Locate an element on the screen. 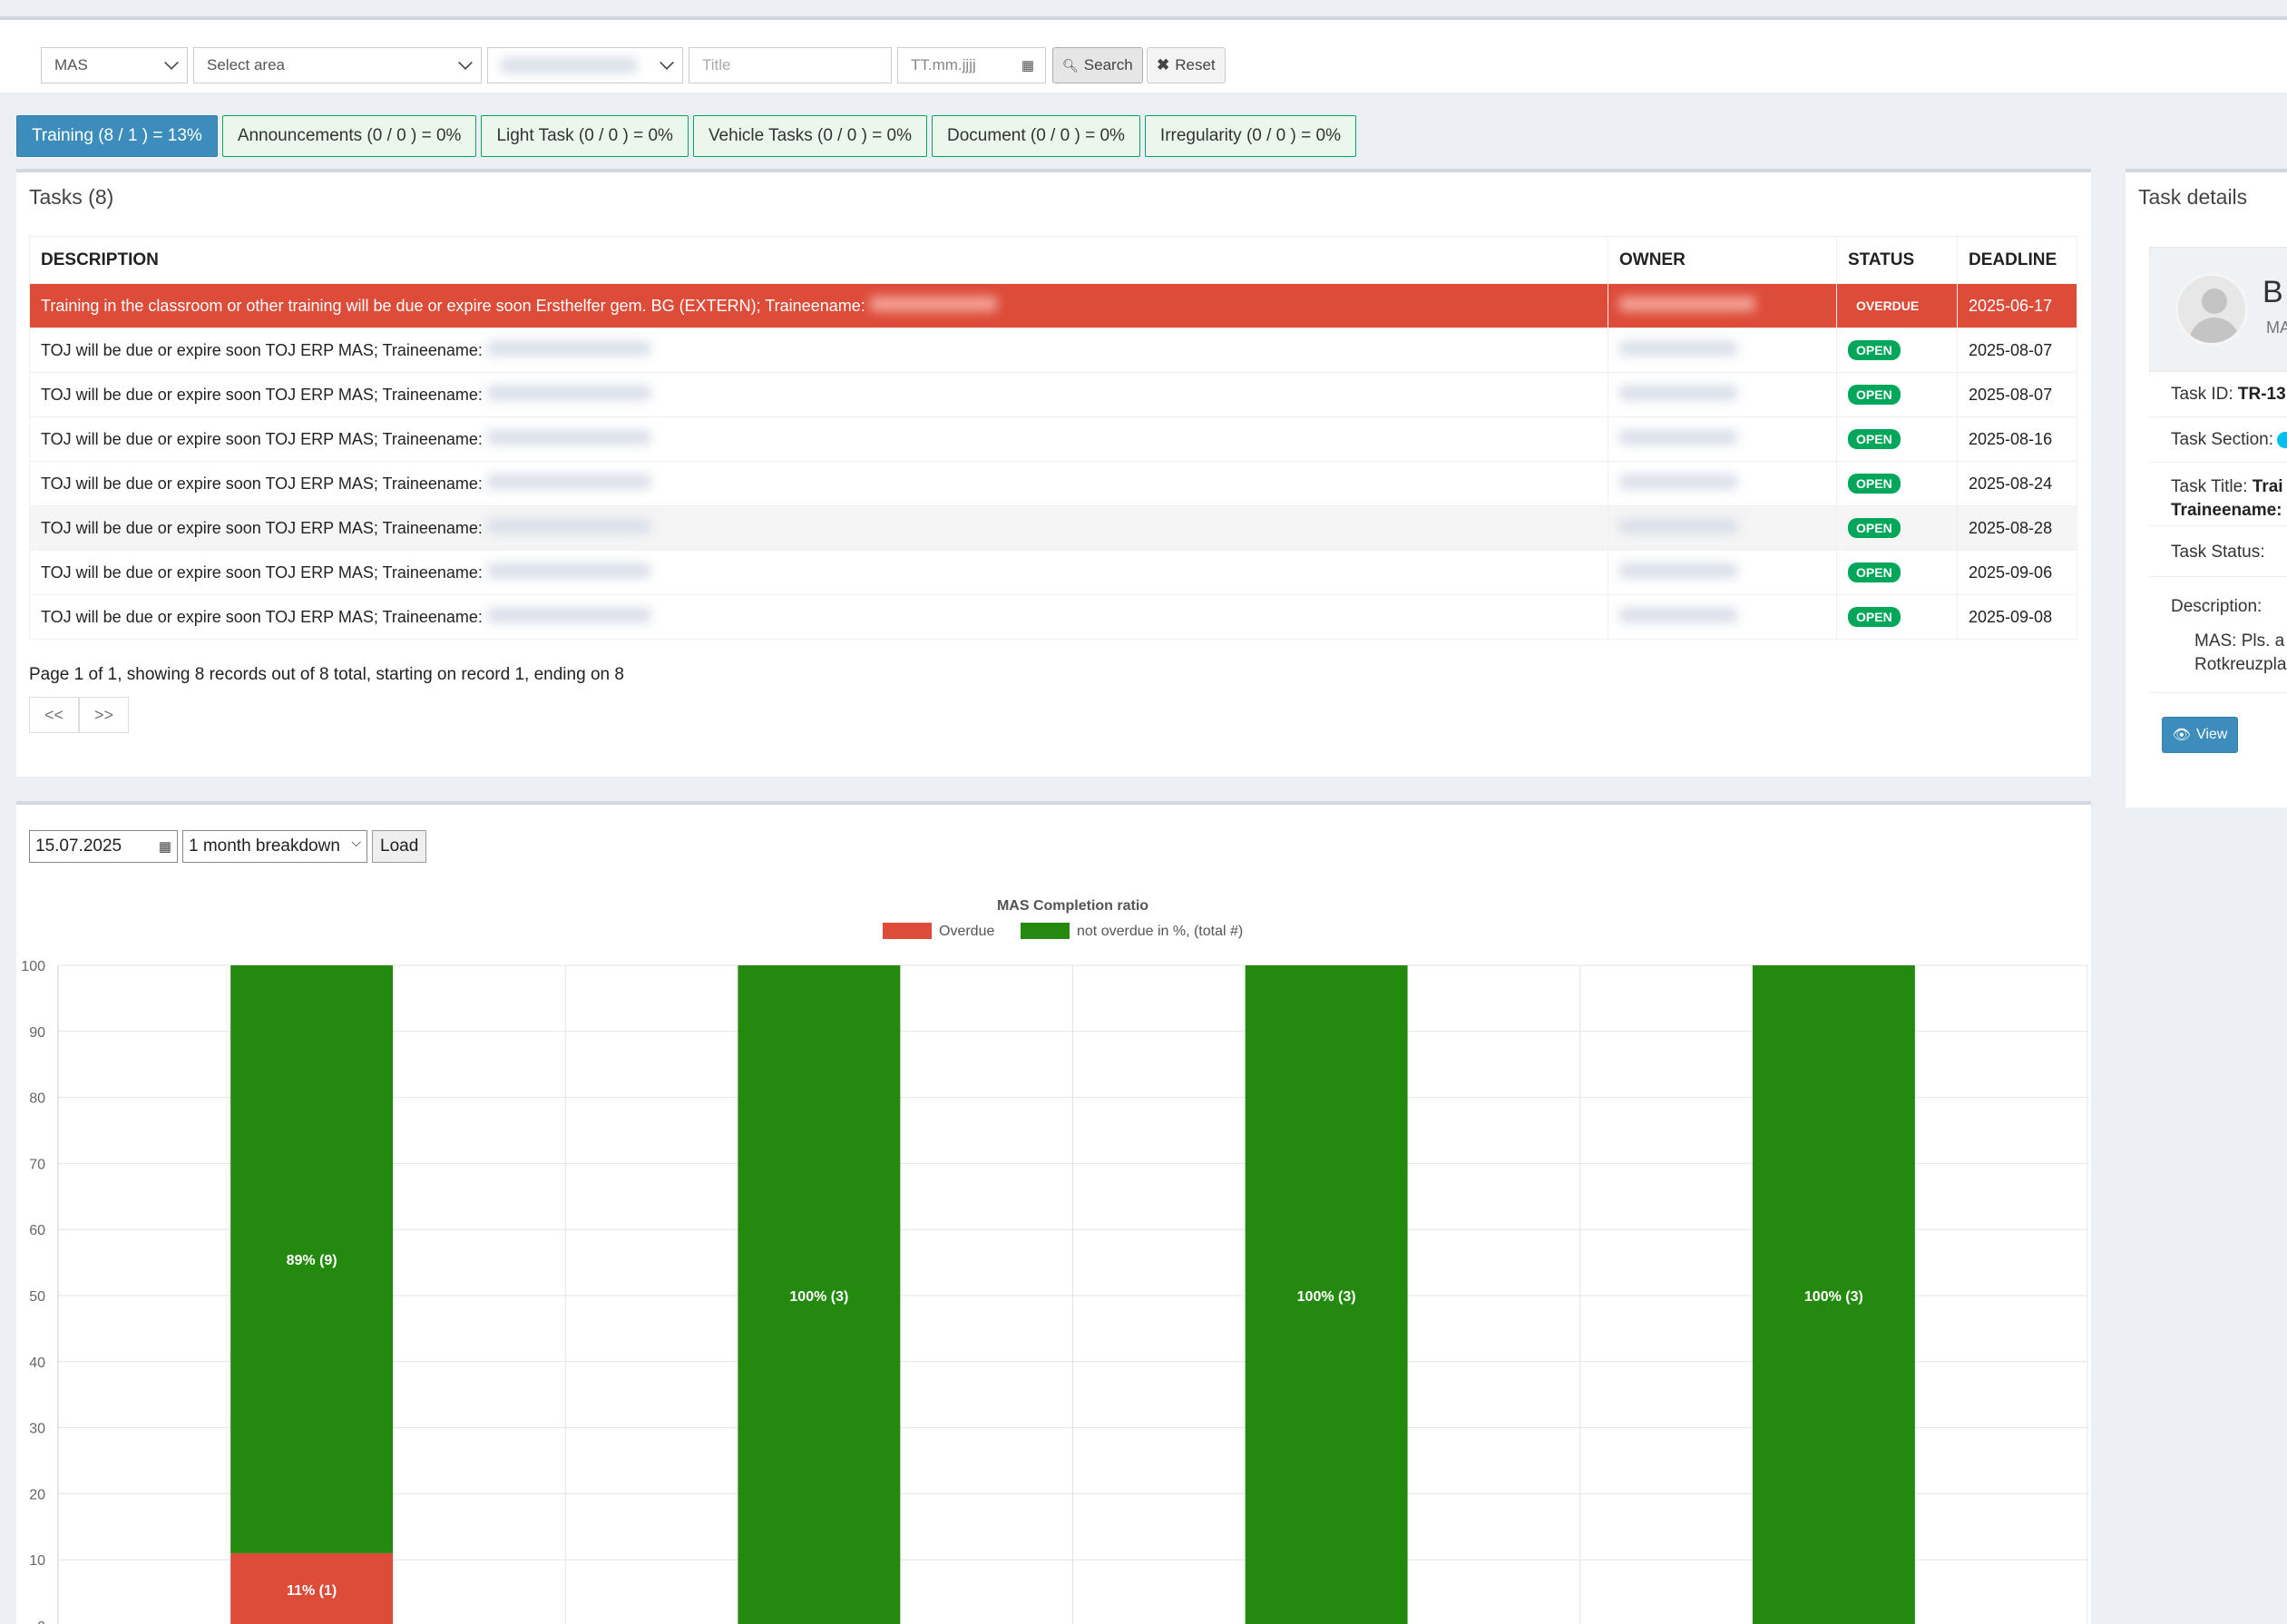 This screenshot has width=2287, height=1624. tab-light-task: Light Task (0 / 0 ) = 0% is located at coordinates (585, 136).